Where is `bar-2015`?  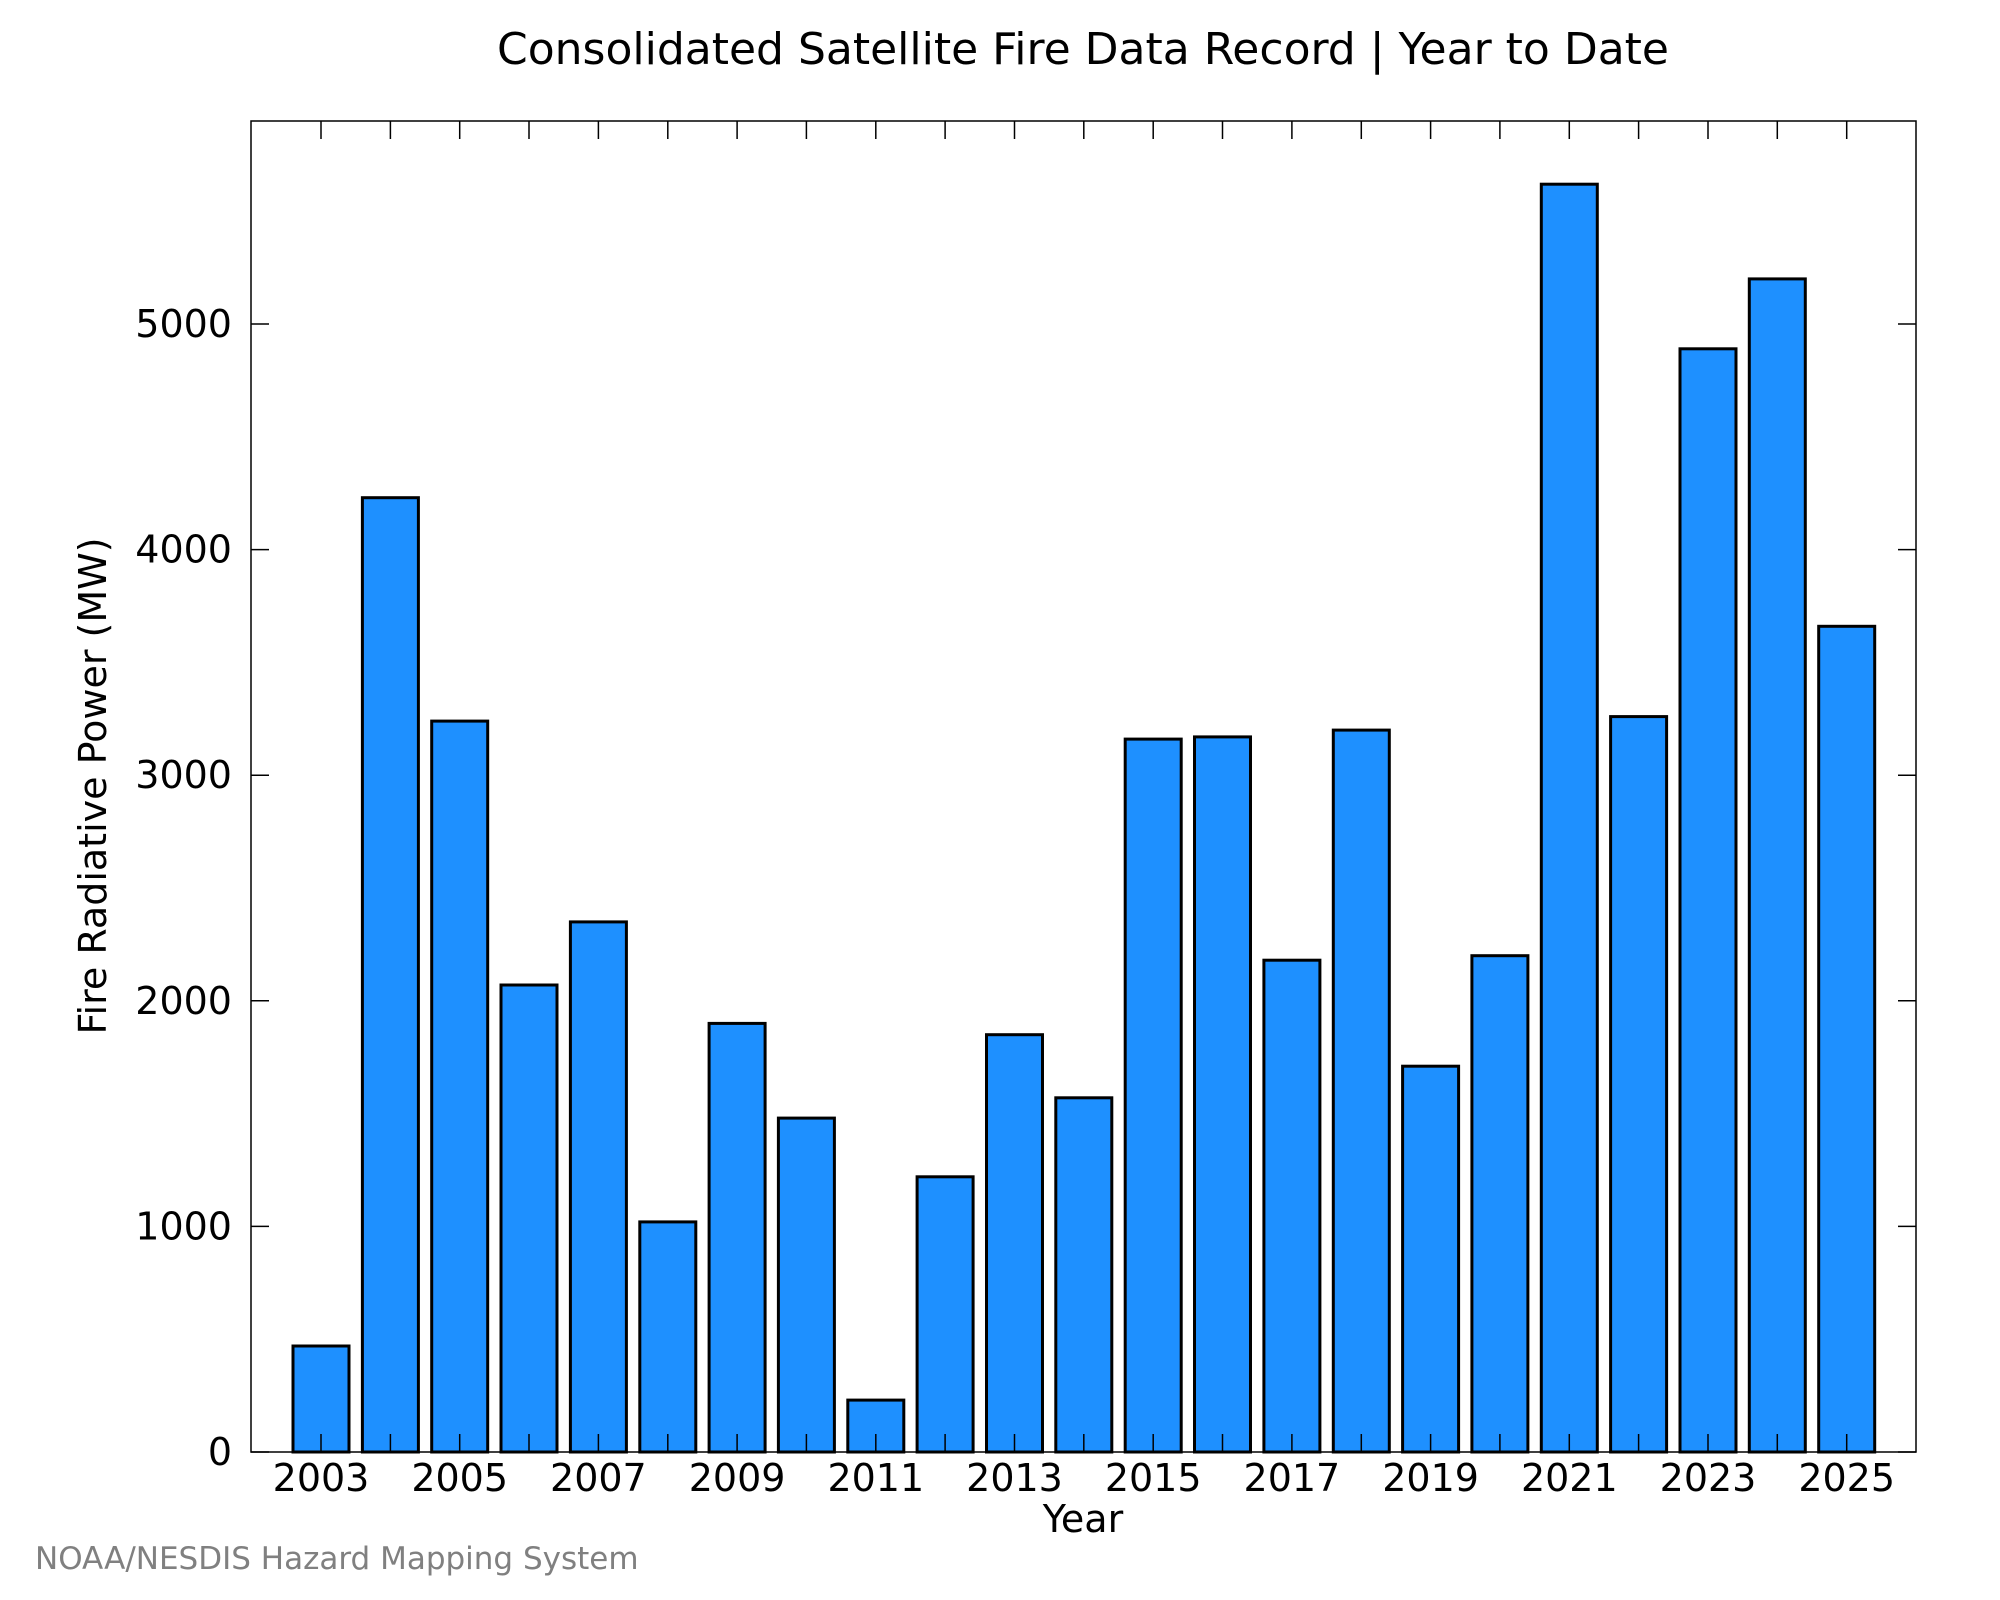 bar-2015 is located at coordinates (1153, 1095).